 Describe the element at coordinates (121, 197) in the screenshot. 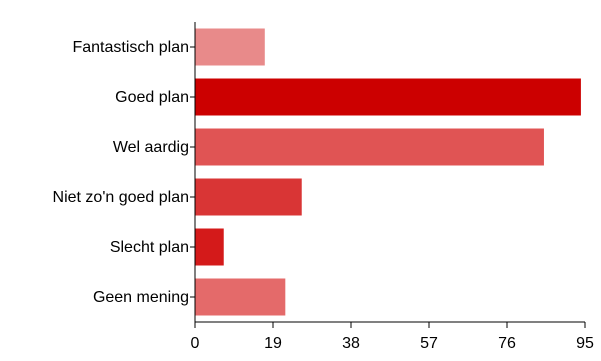

I see `category-label: Niet zo'n goed plan` at that location.